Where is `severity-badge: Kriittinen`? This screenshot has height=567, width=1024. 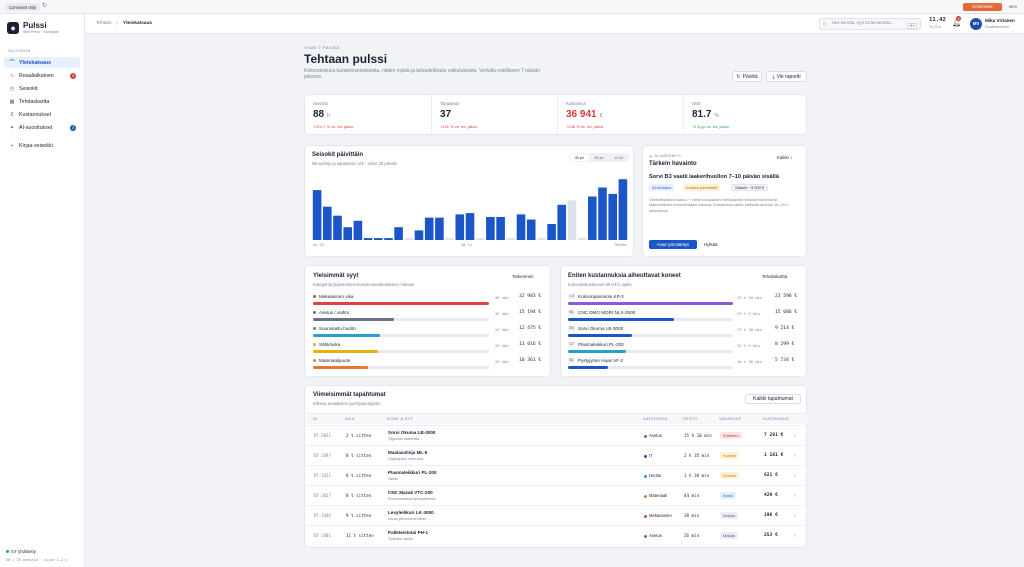 severity-badge: Kriittinen is located at coordinates (731, 435).